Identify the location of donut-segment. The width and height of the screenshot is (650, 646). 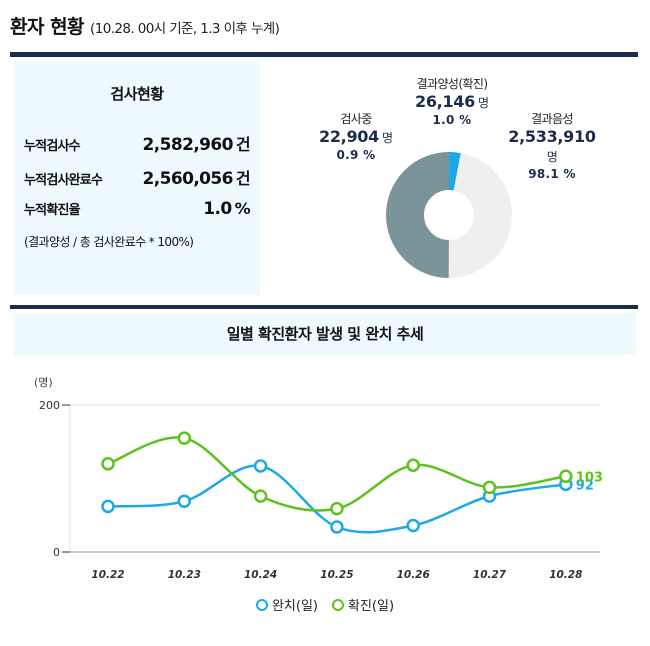
(449, 215).